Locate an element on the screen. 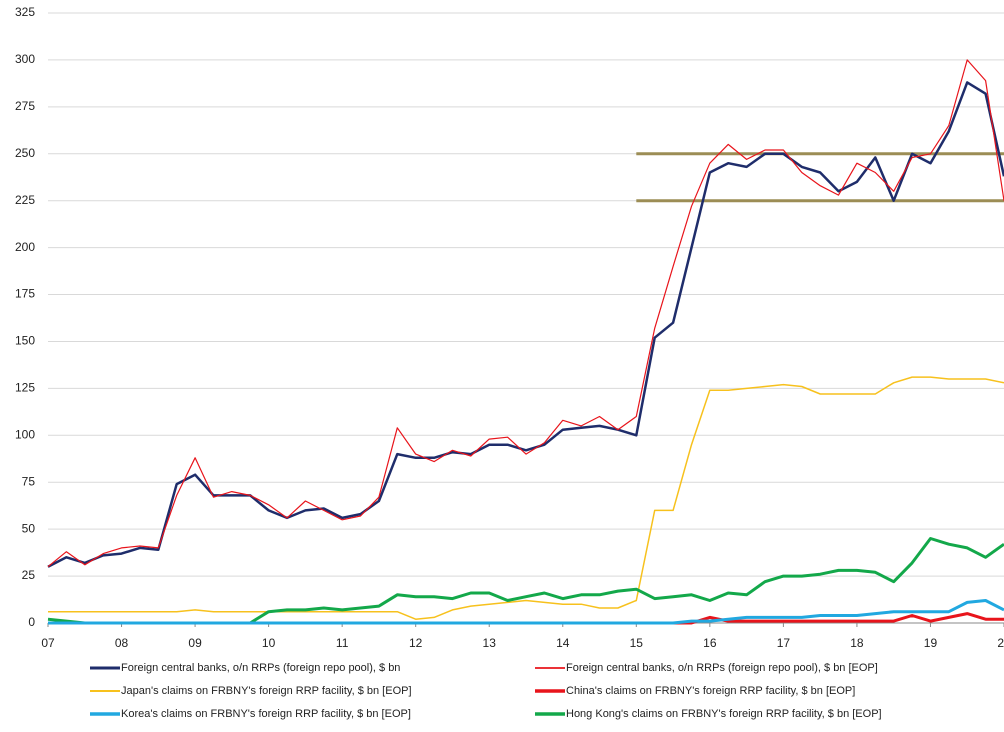 Image resolution: width=1004 pixels, height=732 pixels. x-tick-label: 19 is located at coordinates (931, 643).